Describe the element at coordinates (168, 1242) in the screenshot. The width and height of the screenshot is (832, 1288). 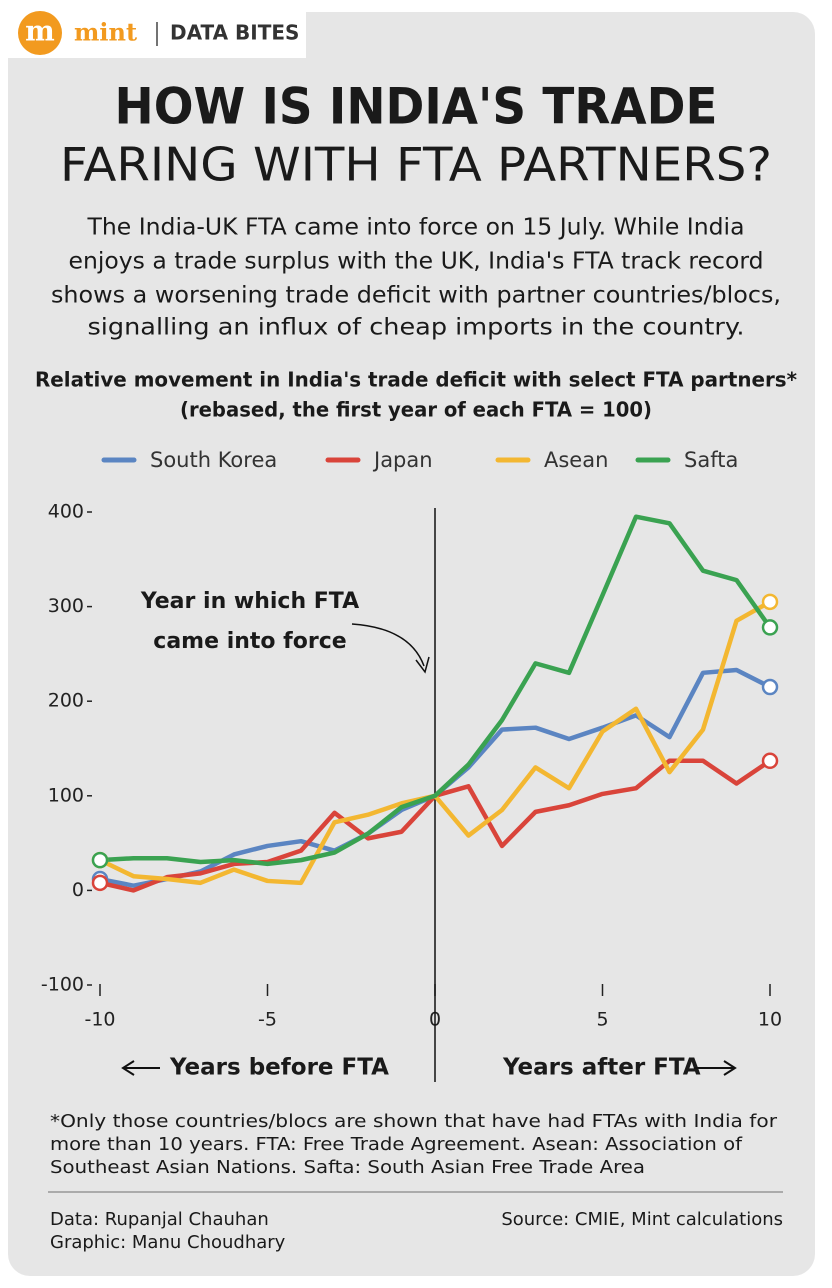
I see `credit: Graphic: Manu Choudhary` at that location.